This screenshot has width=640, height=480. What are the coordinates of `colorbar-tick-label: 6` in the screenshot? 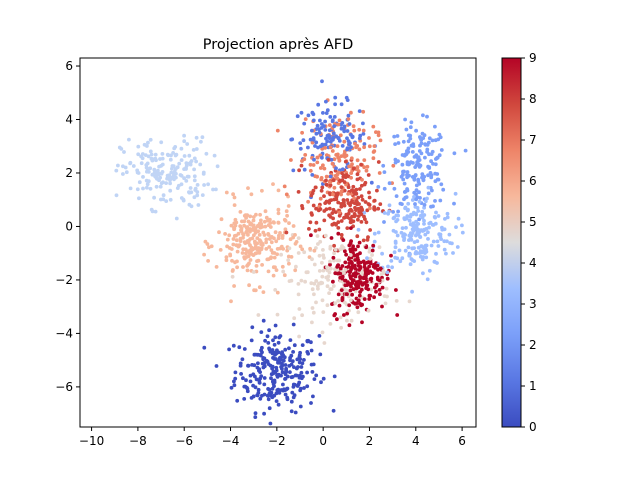 It's located at (533, 181).